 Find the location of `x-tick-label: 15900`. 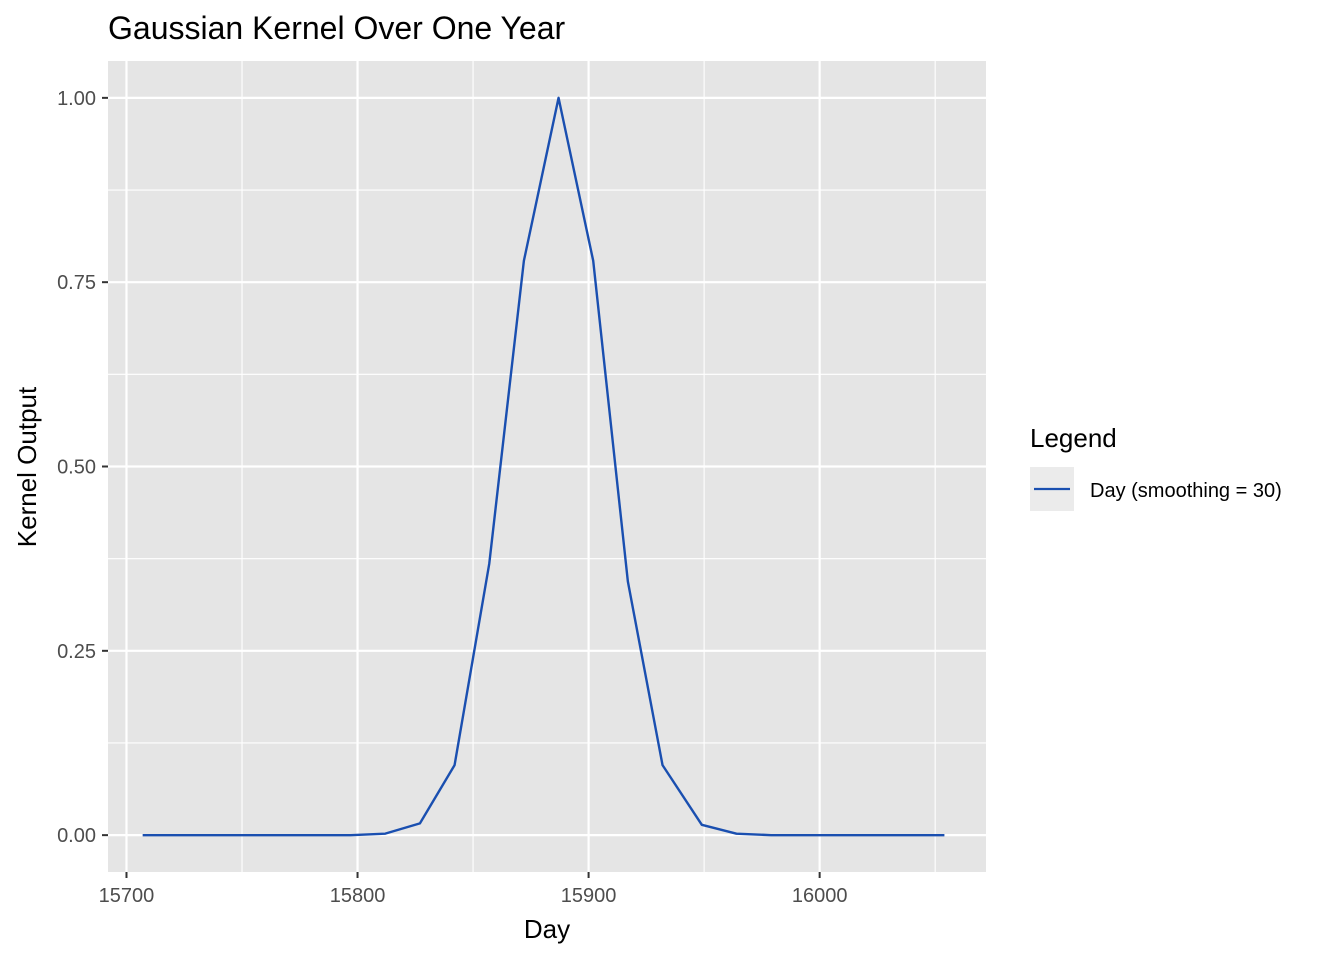

x-tick-label: 15900 is located at coordinates (589, 896).